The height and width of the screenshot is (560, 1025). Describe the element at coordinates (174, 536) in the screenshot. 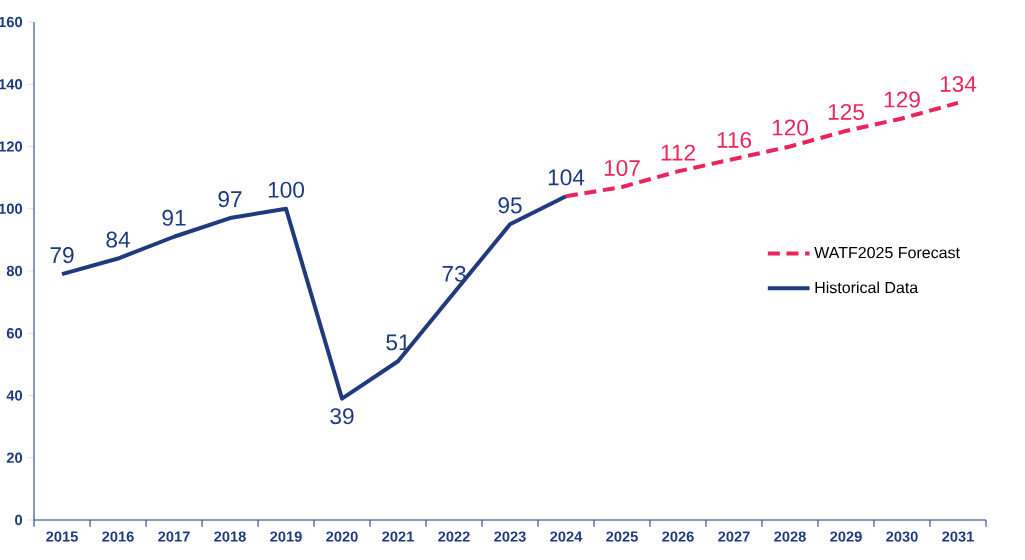

I see `x-tick-label: 2017` at that location.